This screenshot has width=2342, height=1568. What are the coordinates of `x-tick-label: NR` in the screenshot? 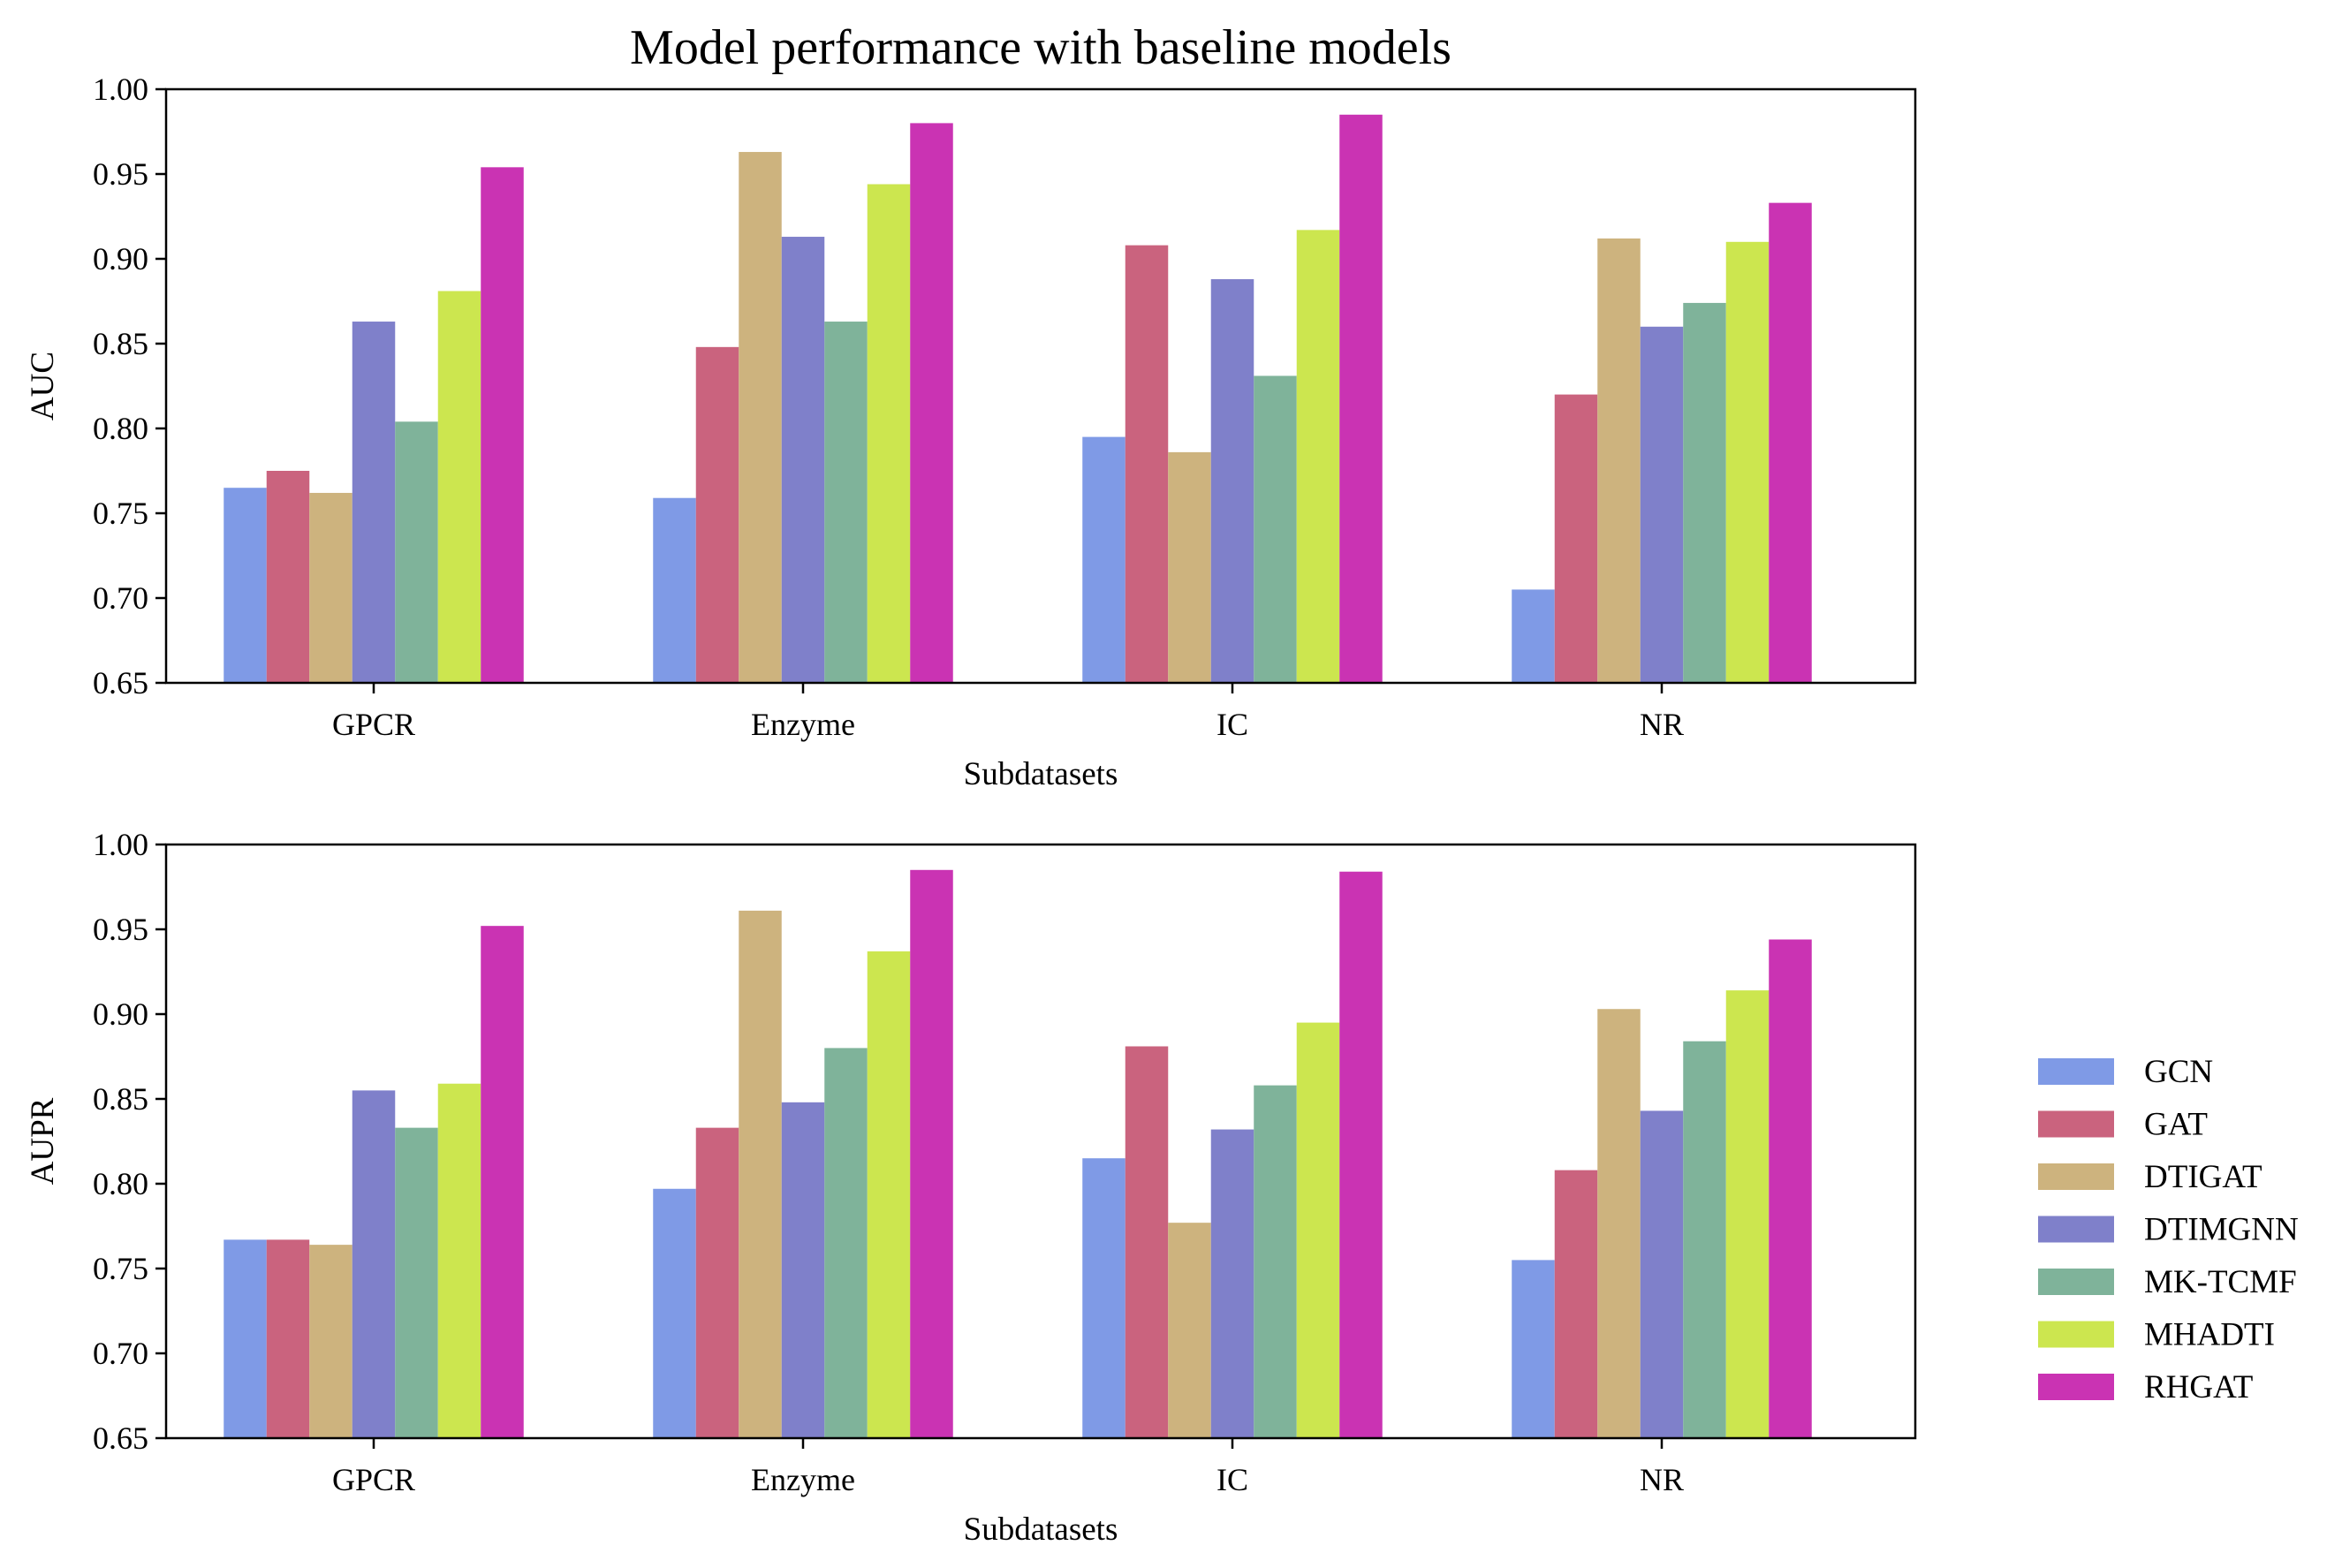 It's located at (1662, 1479).